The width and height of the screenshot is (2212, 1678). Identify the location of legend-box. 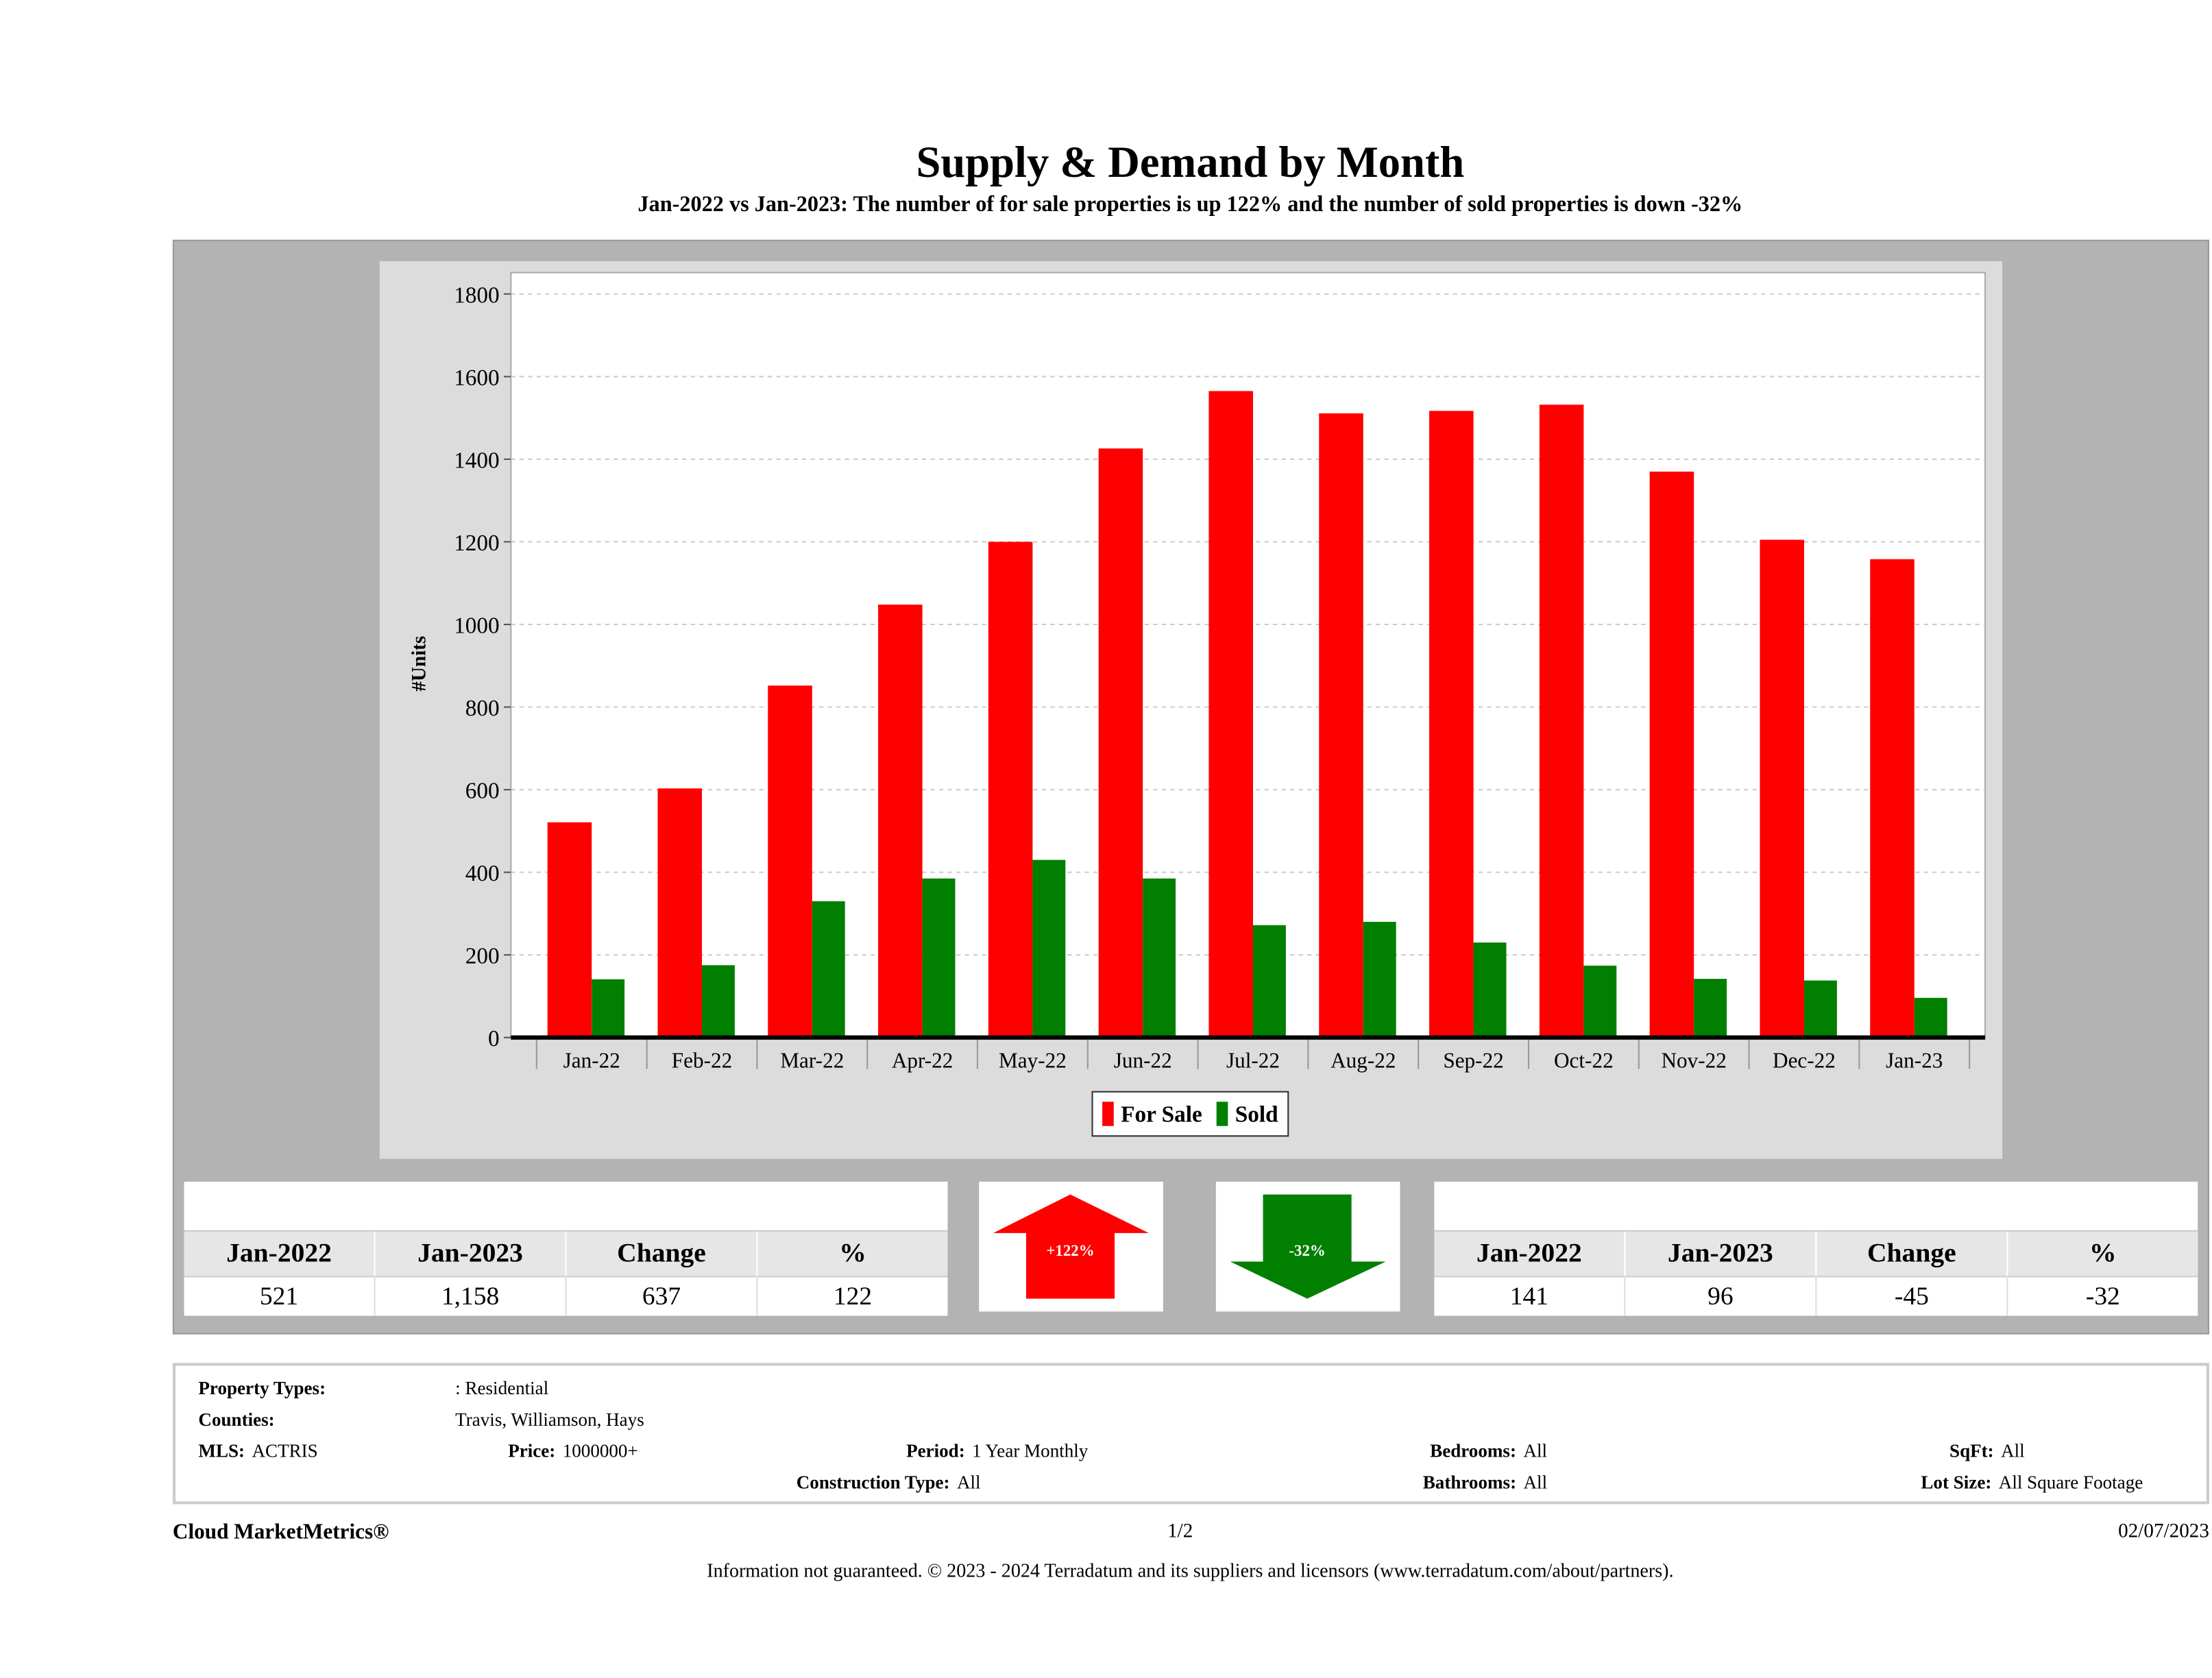
(1190, 1114).